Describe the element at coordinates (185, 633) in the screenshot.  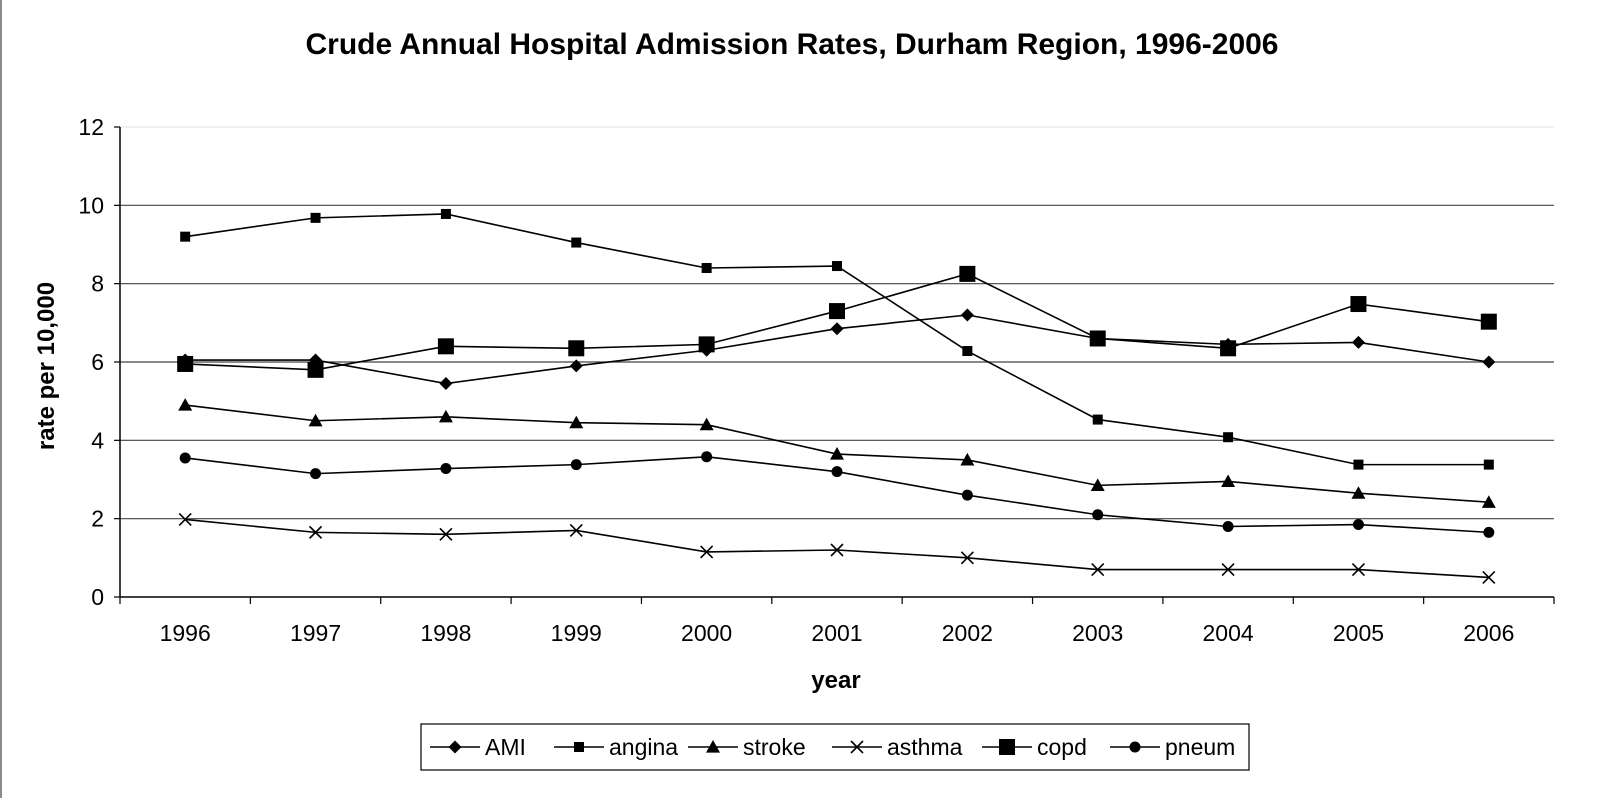
I see `x-tick-label: 1996` at that location.